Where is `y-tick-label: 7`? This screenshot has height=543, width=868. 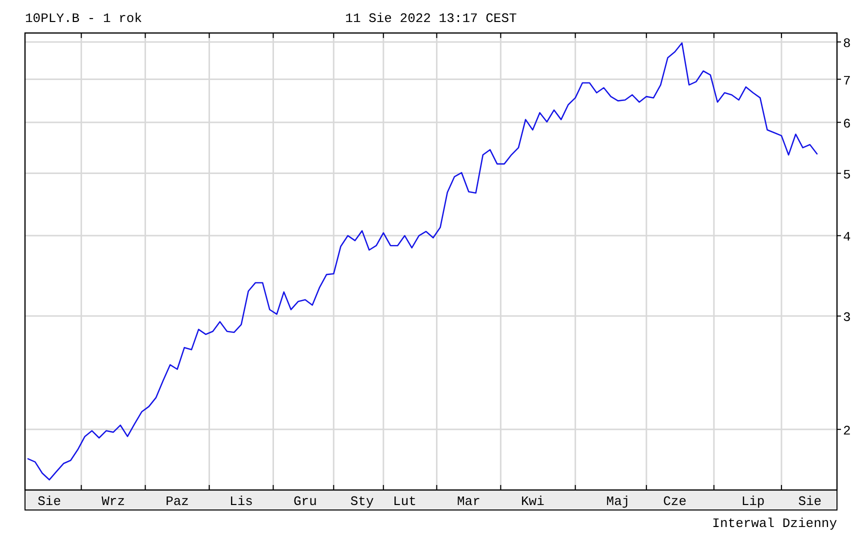 y-tick-label: 7 is located at coordinates (847, 80).